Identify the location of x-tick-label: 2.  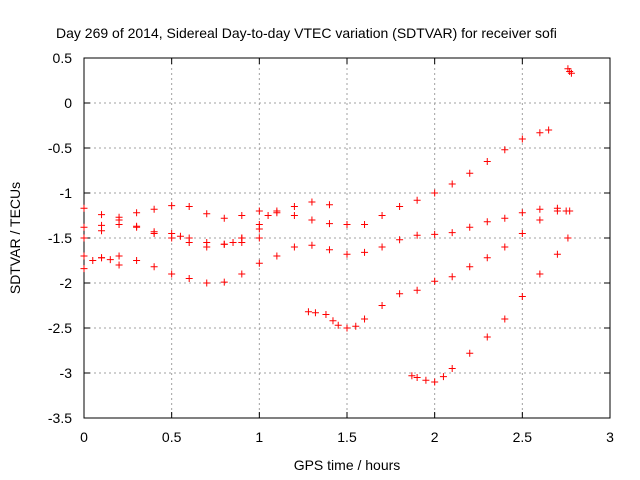
(435, 437).